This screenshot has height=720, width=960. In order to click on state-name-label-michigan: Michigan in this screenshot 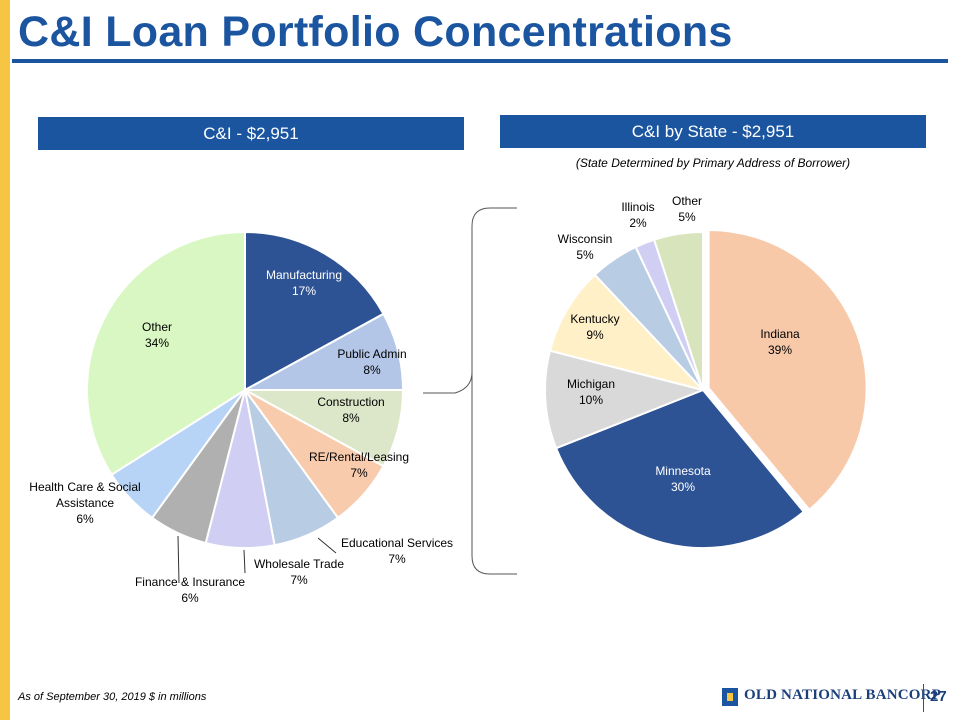, I will do `click(591, 384)`.